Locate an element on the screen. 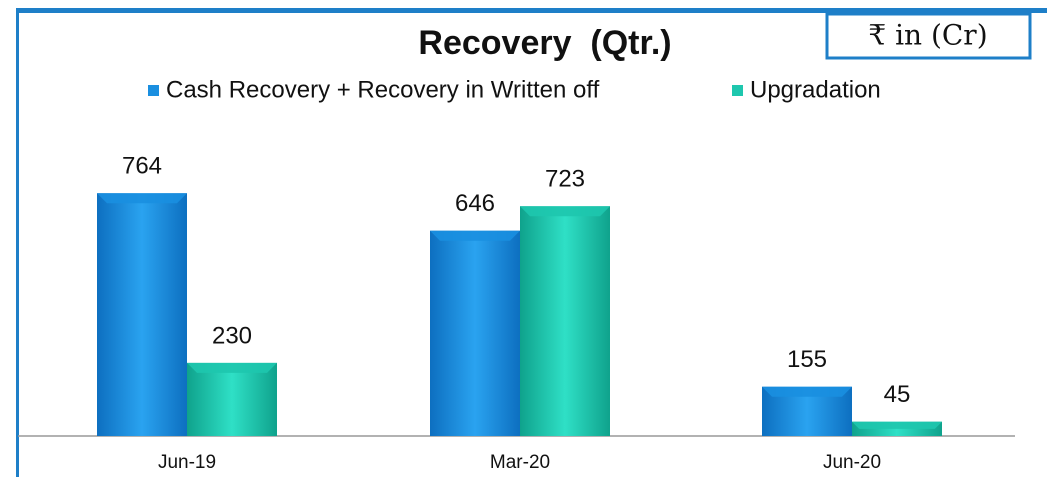  left-border is located at coordinates (17, 242).